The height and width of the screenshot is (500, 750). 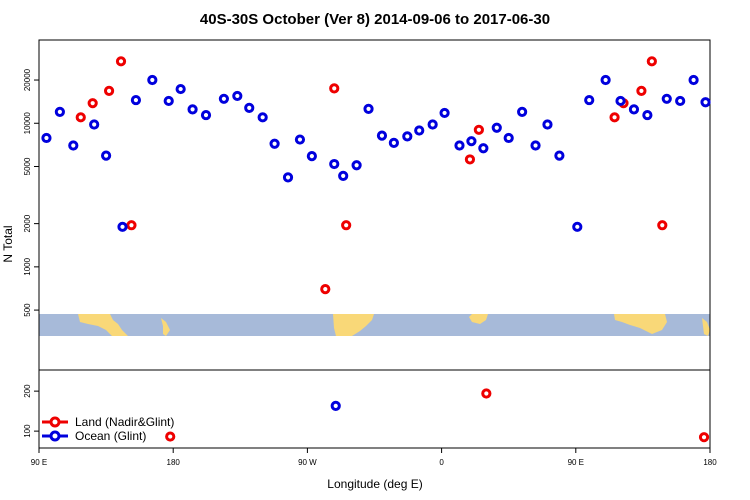 I want to click on y-tick-label: 2000, so click(x=27, y=223).